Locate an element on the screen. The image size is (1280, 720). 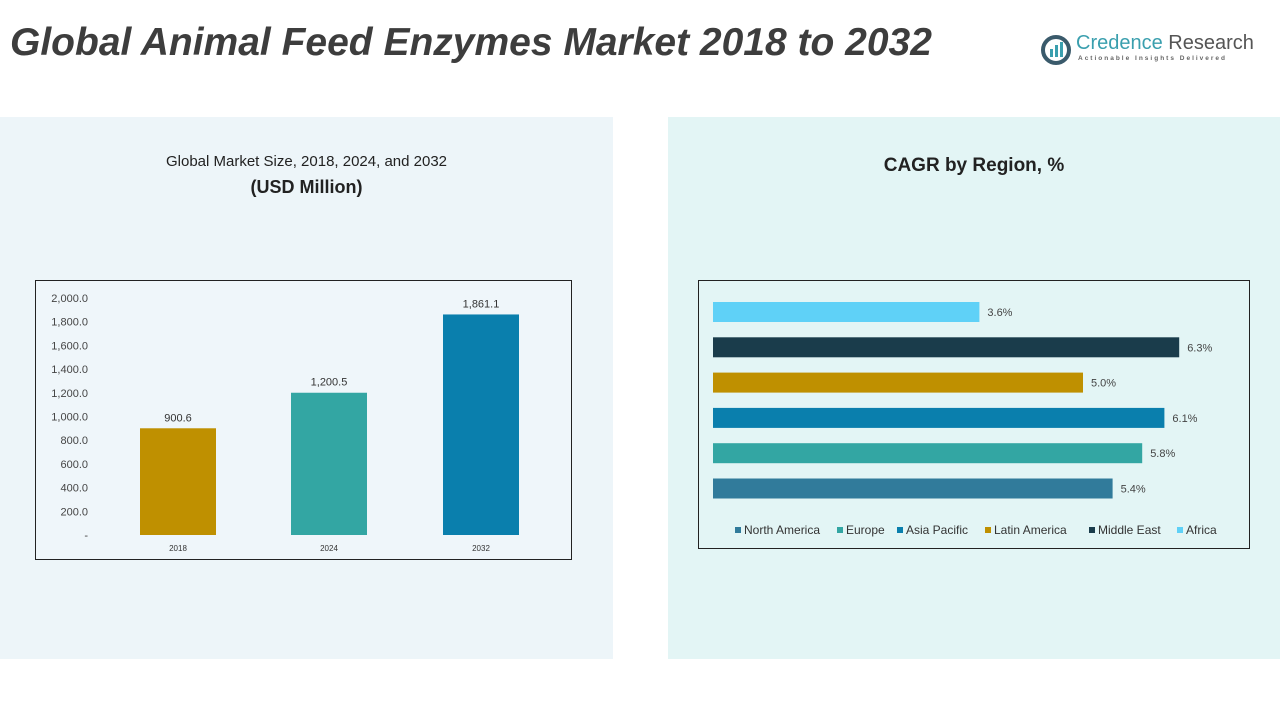
y-tick-label: 600.0 is located at coordinates (74, 465).